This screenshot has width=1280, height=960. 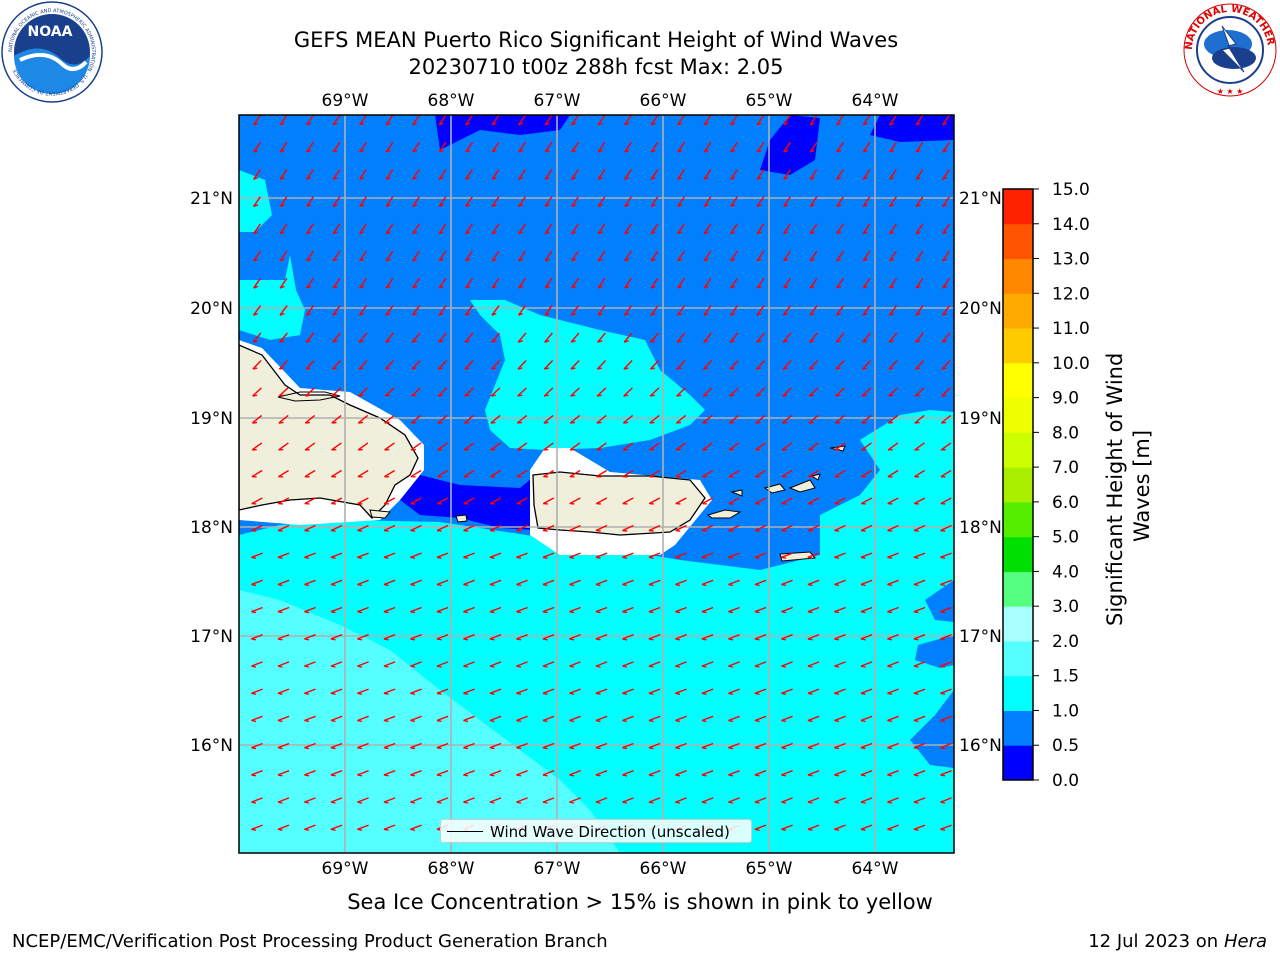 I want to click on lat-label: 21°N, so click(x=211, y=199).